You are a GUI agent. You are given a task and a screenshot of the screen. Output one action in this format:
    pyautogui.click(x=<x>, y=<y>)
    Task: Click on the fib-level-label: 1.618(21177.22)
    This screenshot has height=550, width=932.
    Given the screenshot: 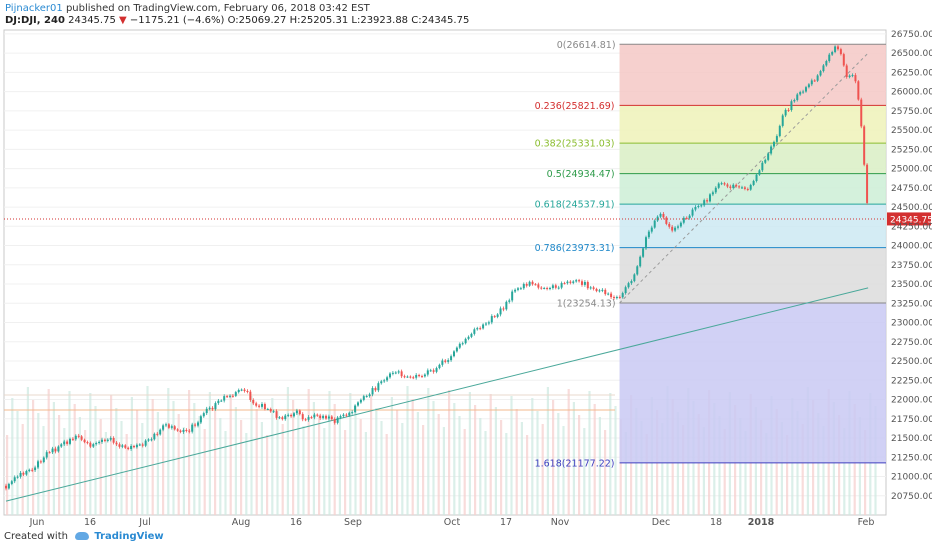 What is the action you would take?
    pyautogui.click(x=575, y=463)
    